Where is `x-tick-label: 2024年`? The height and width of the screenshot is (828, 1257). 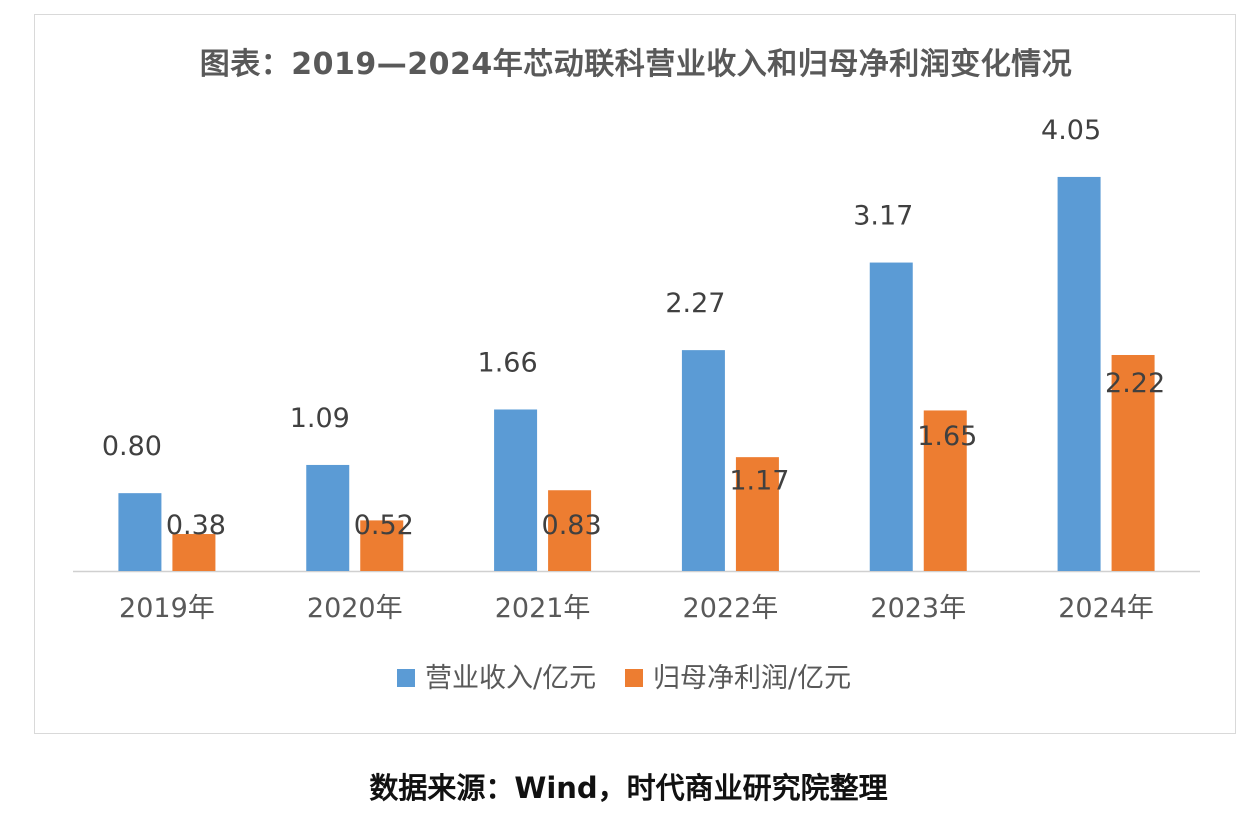
x-tick-label: 2024年 is located at coordinates (1106, 608).